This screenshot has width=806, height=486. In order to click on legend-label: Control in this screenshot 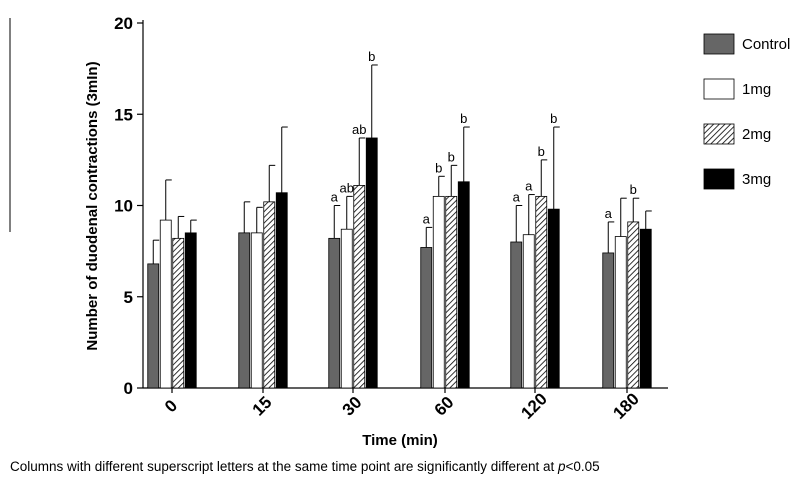, I will do `click(766, 44)`.